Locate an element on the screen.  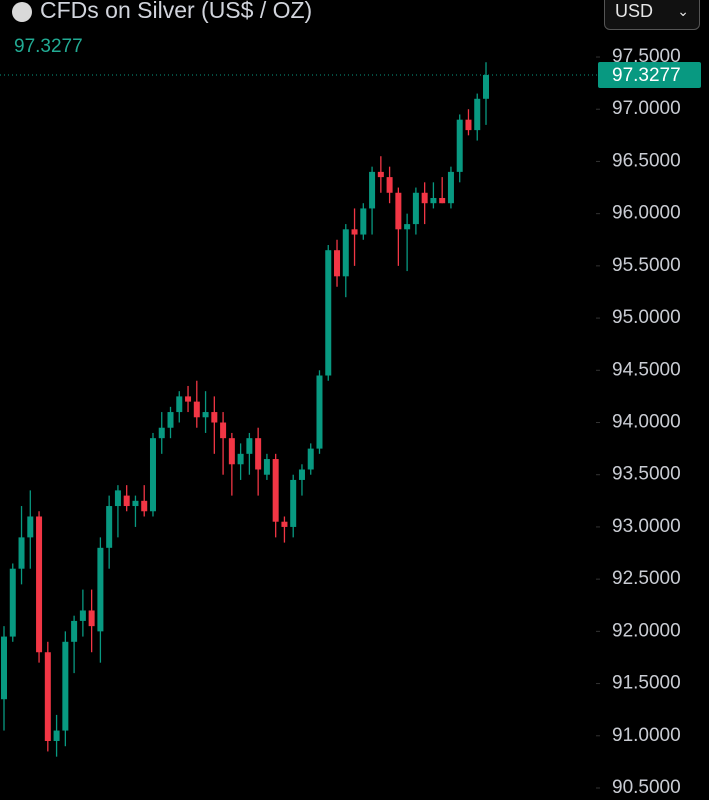
y-tick-label: 91.5000 is located at coordinates (646, 683).